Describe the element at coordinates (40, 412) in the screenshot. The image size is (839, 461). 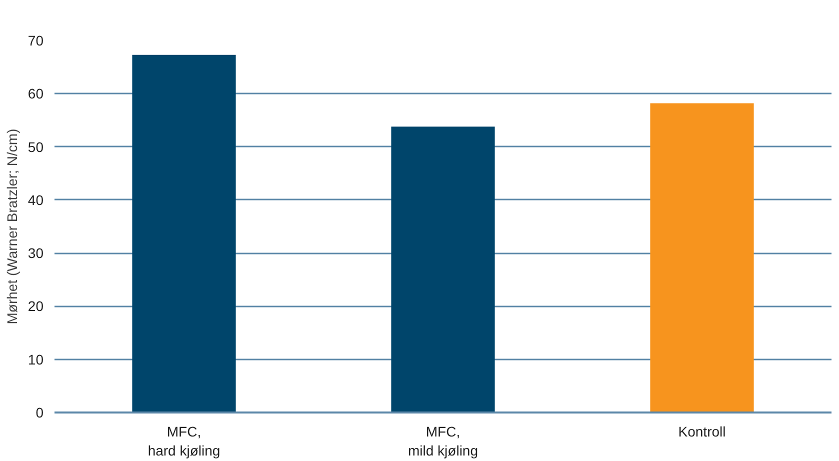
I see `y-tick-label: 0` at that location.